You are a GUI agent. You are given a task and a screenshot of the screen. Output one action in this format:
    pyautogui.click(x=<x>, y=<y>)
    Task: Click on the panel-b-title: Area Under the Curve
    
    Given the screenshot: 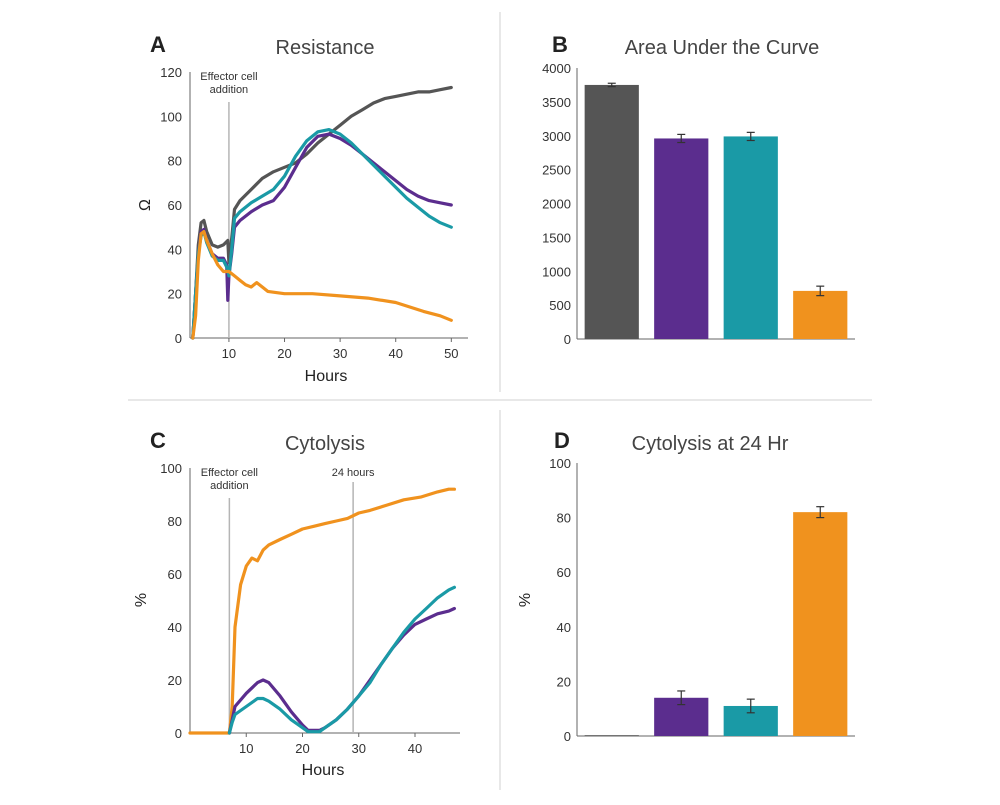 What is the action you would take?
    pyautogui.click(x=722, y=48)
    